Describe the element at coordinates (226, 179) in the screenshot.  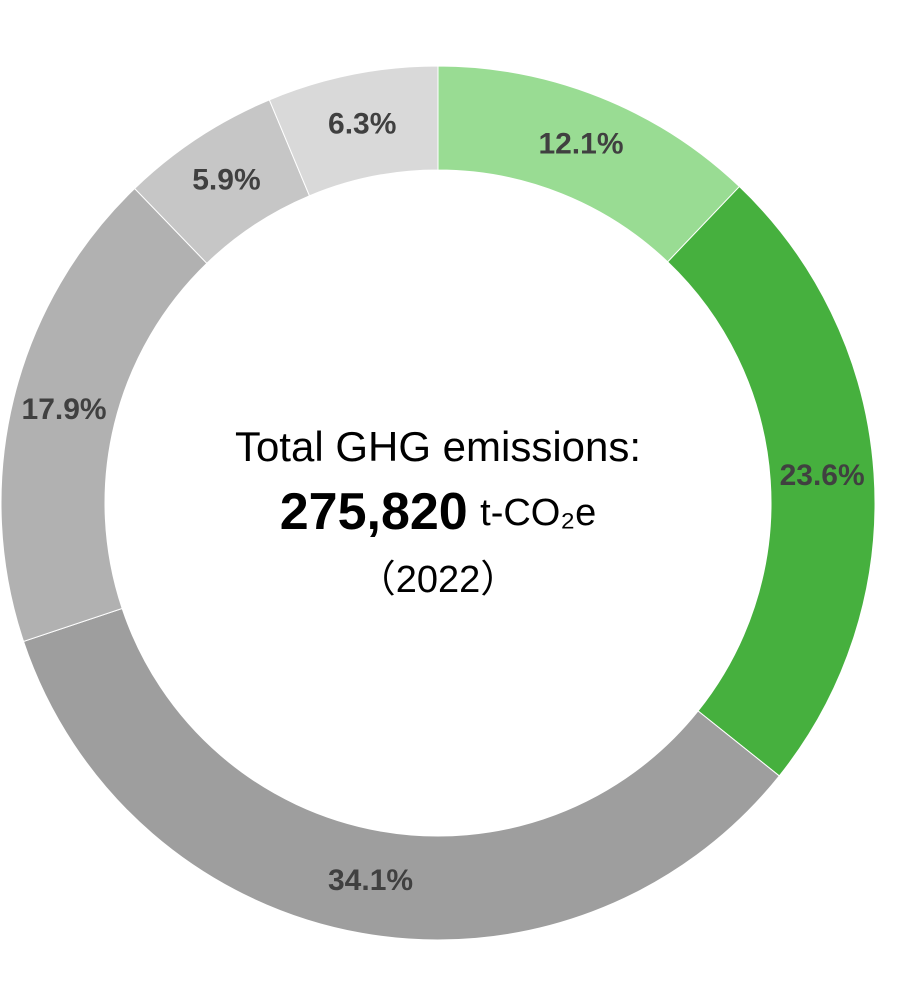
I see `value-label: 5.9%` at that location.